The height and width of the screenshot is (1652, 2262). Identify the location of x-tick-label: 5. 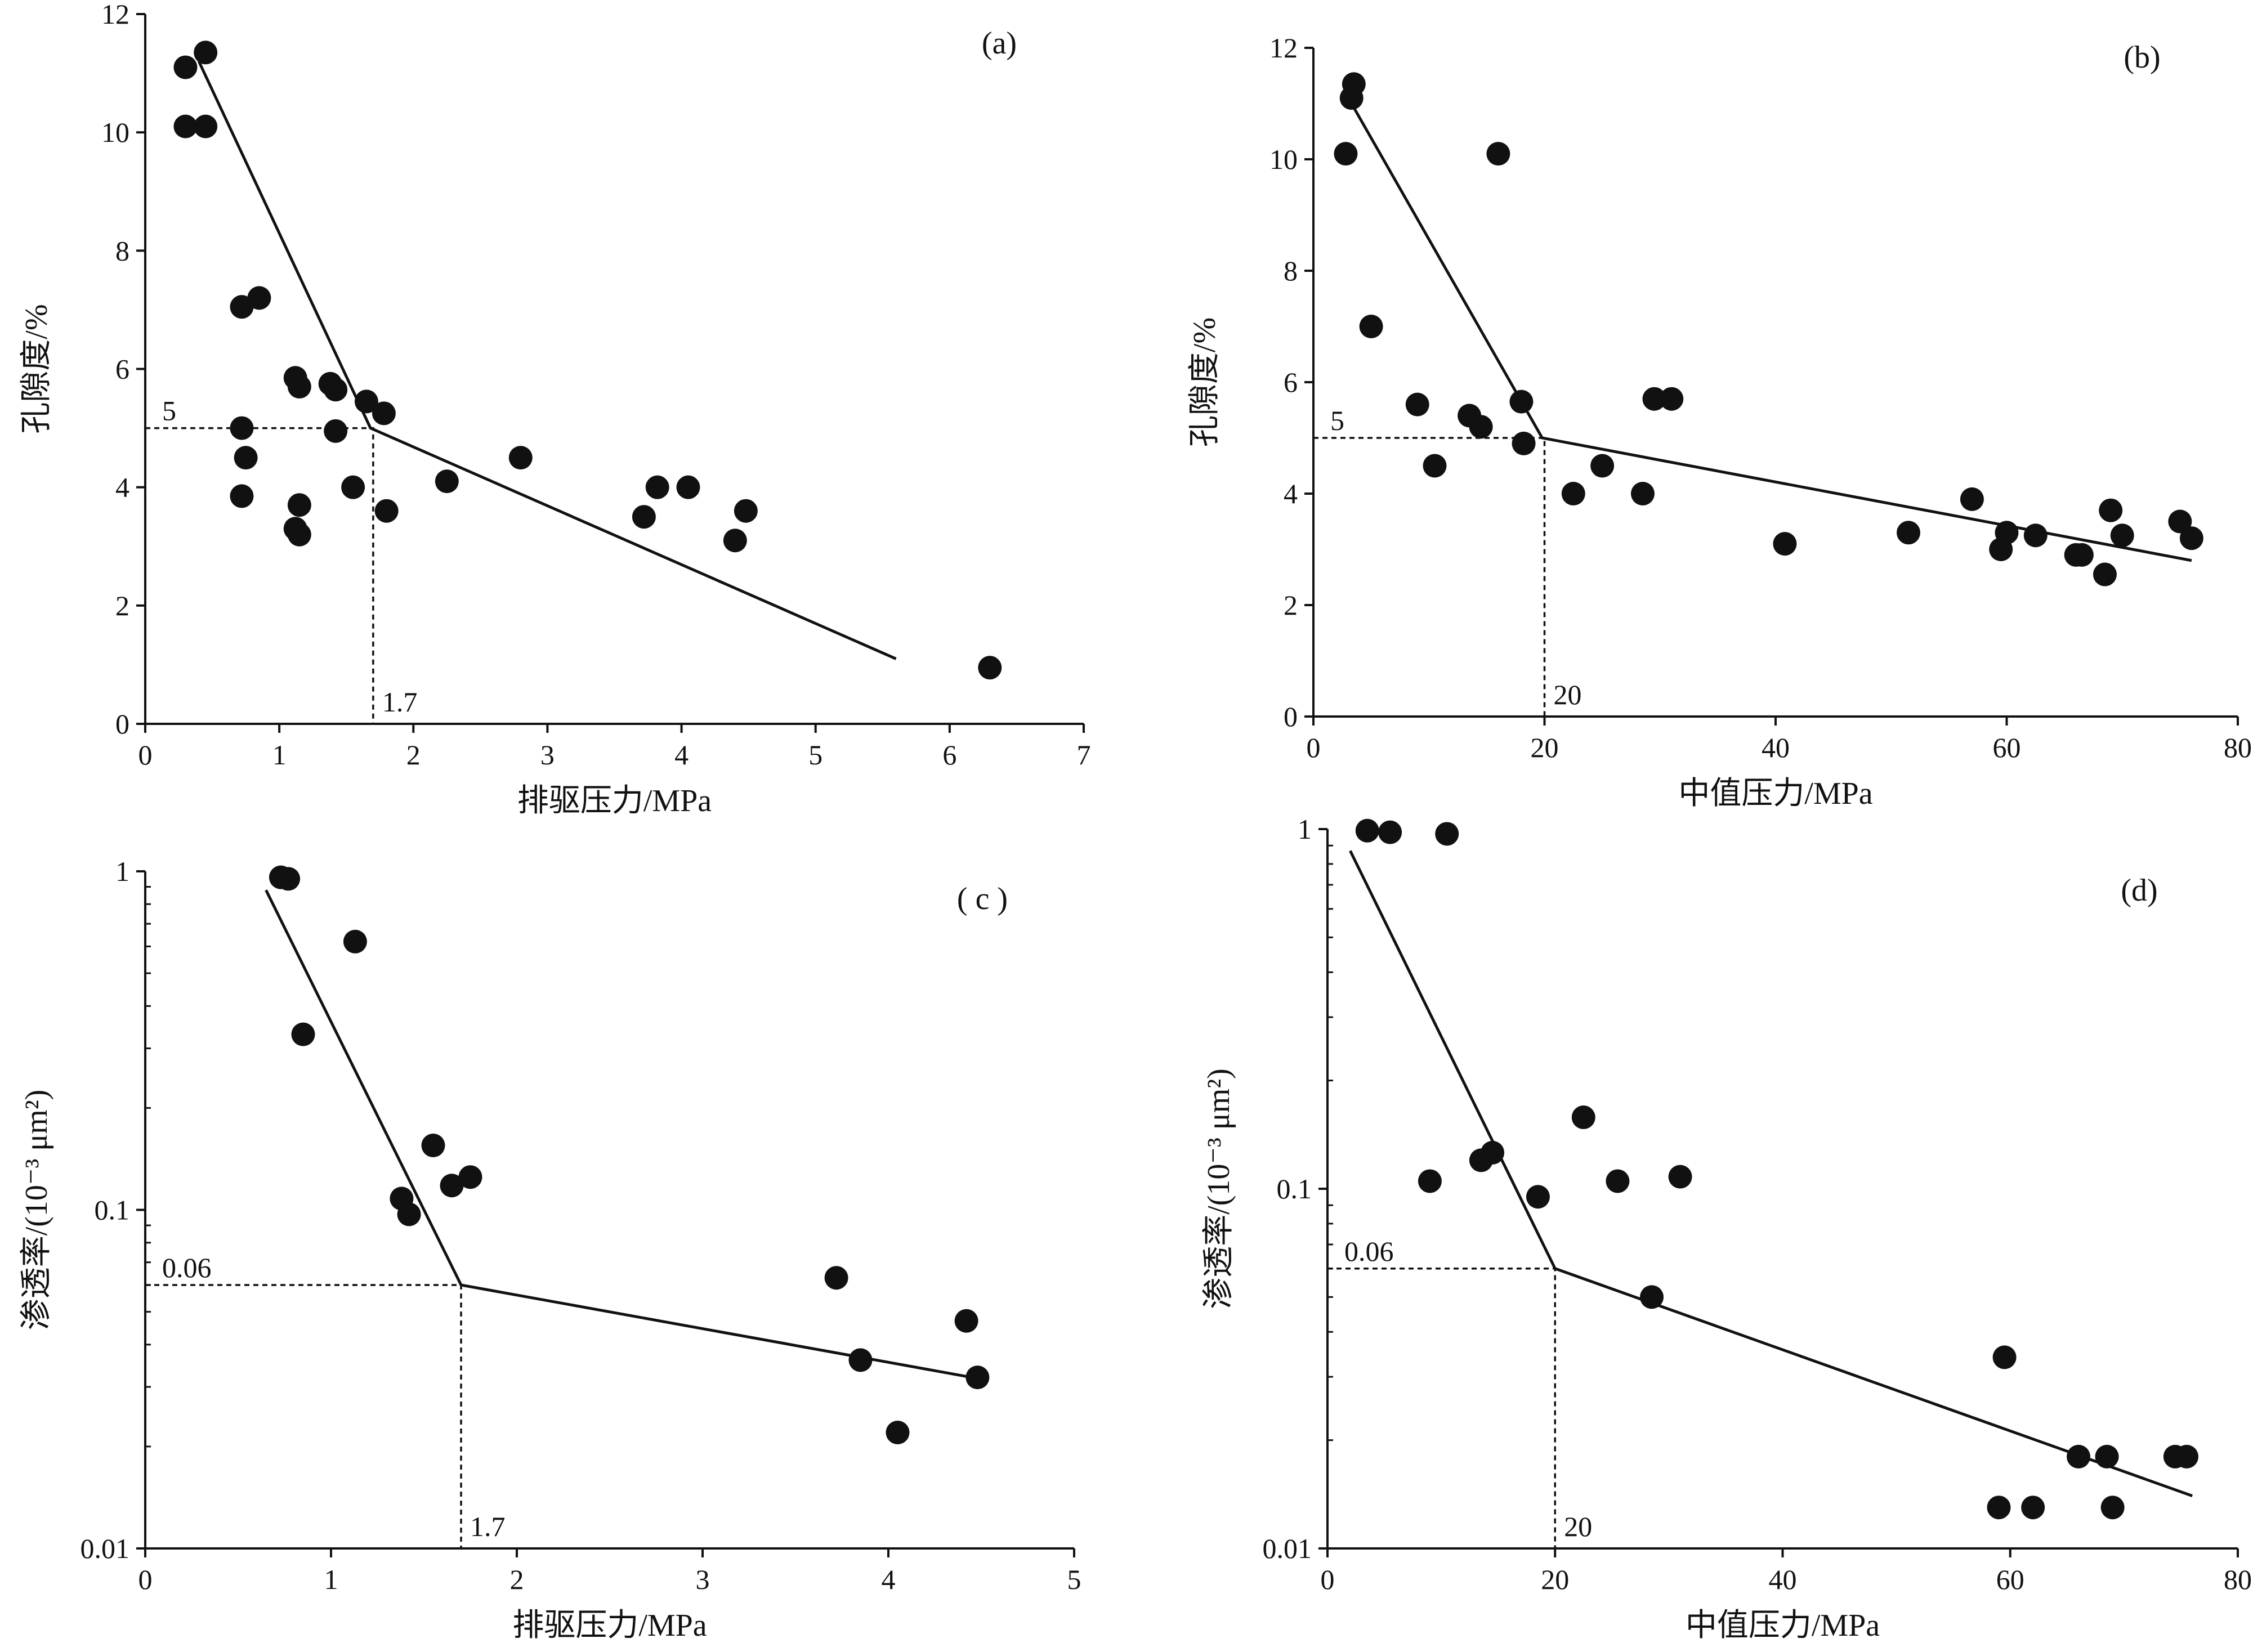
(815, 755).